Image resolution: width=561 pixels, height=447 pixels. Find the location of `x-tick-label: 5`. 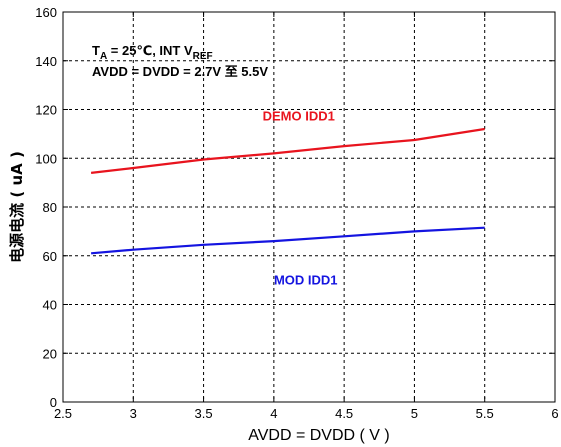

x-tick-label: 5 is located at coordinates (414, 413).